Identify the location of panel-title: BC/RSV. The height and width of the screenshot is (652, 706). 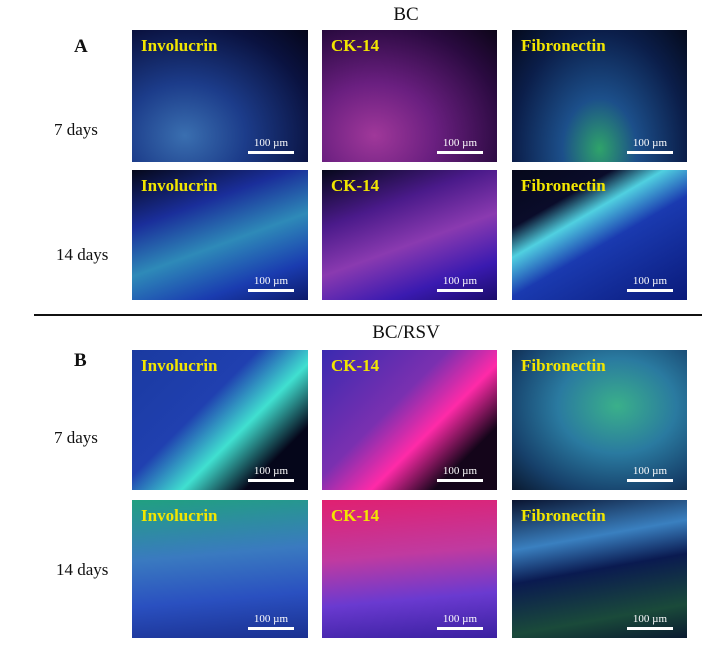
(406, 332).